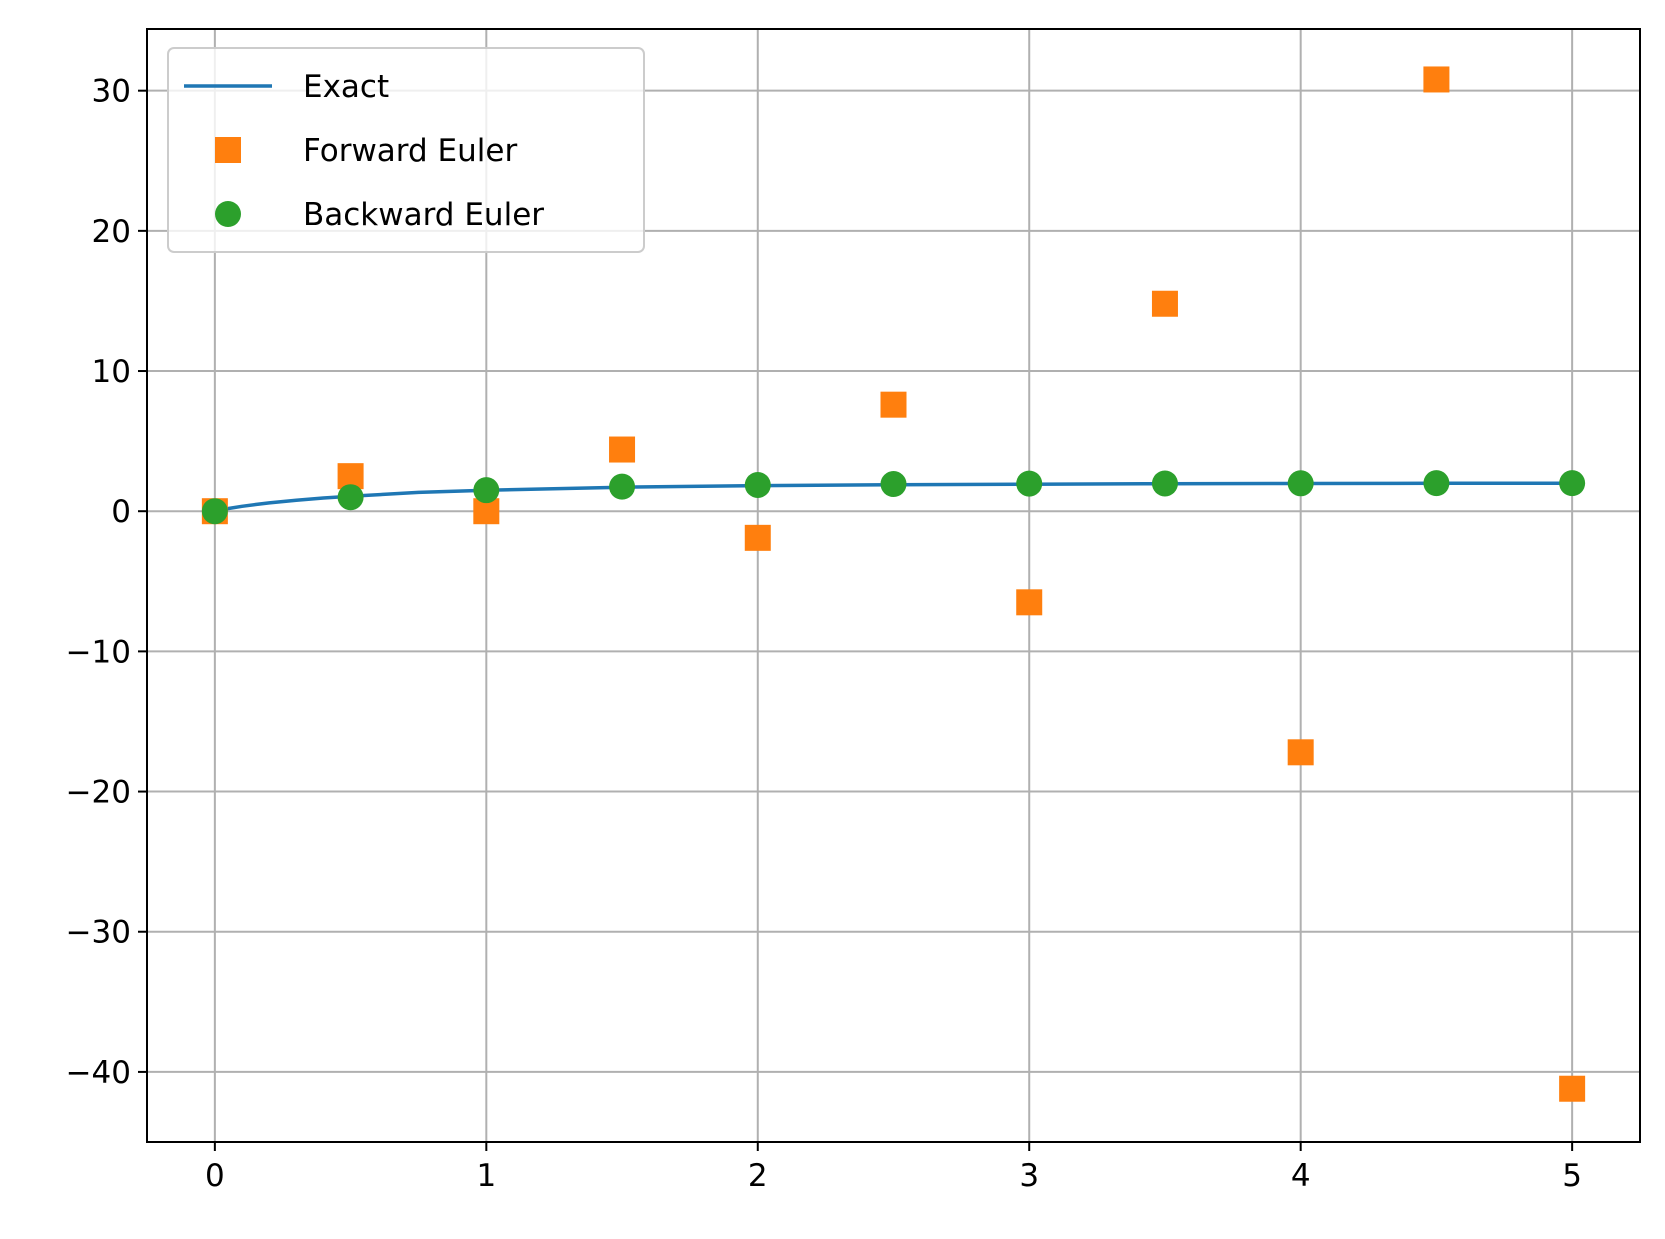 This screenshot has height=1239, width=1665. I want to click on x-tick-label: 2, so click(758, 1176).